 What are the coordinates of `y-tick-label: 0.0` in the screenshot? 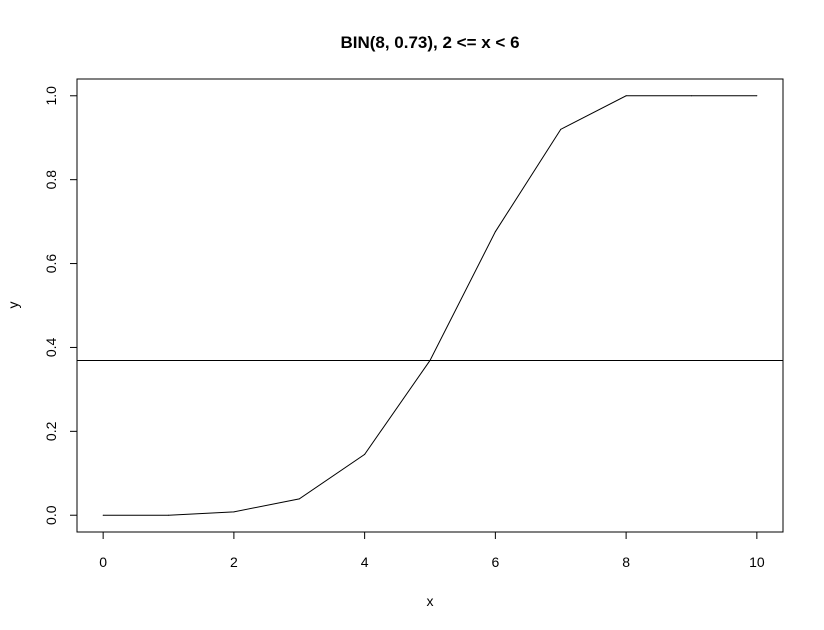 It's located at (51, 515).